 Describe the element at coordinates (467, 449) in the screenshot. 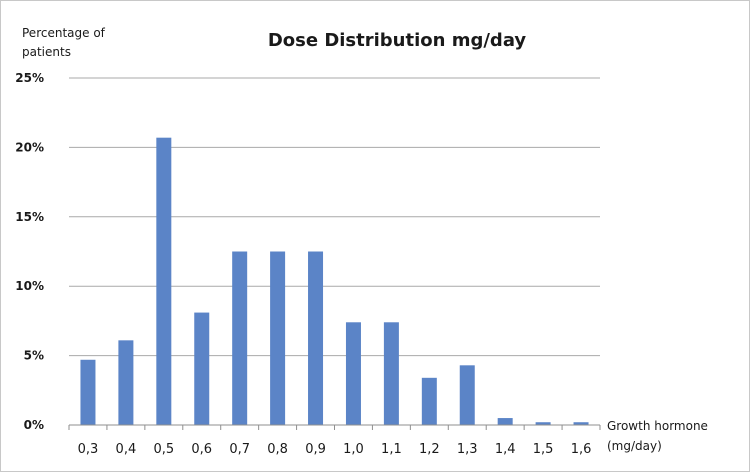

I see `x-tick-label: 1,3` at that location.